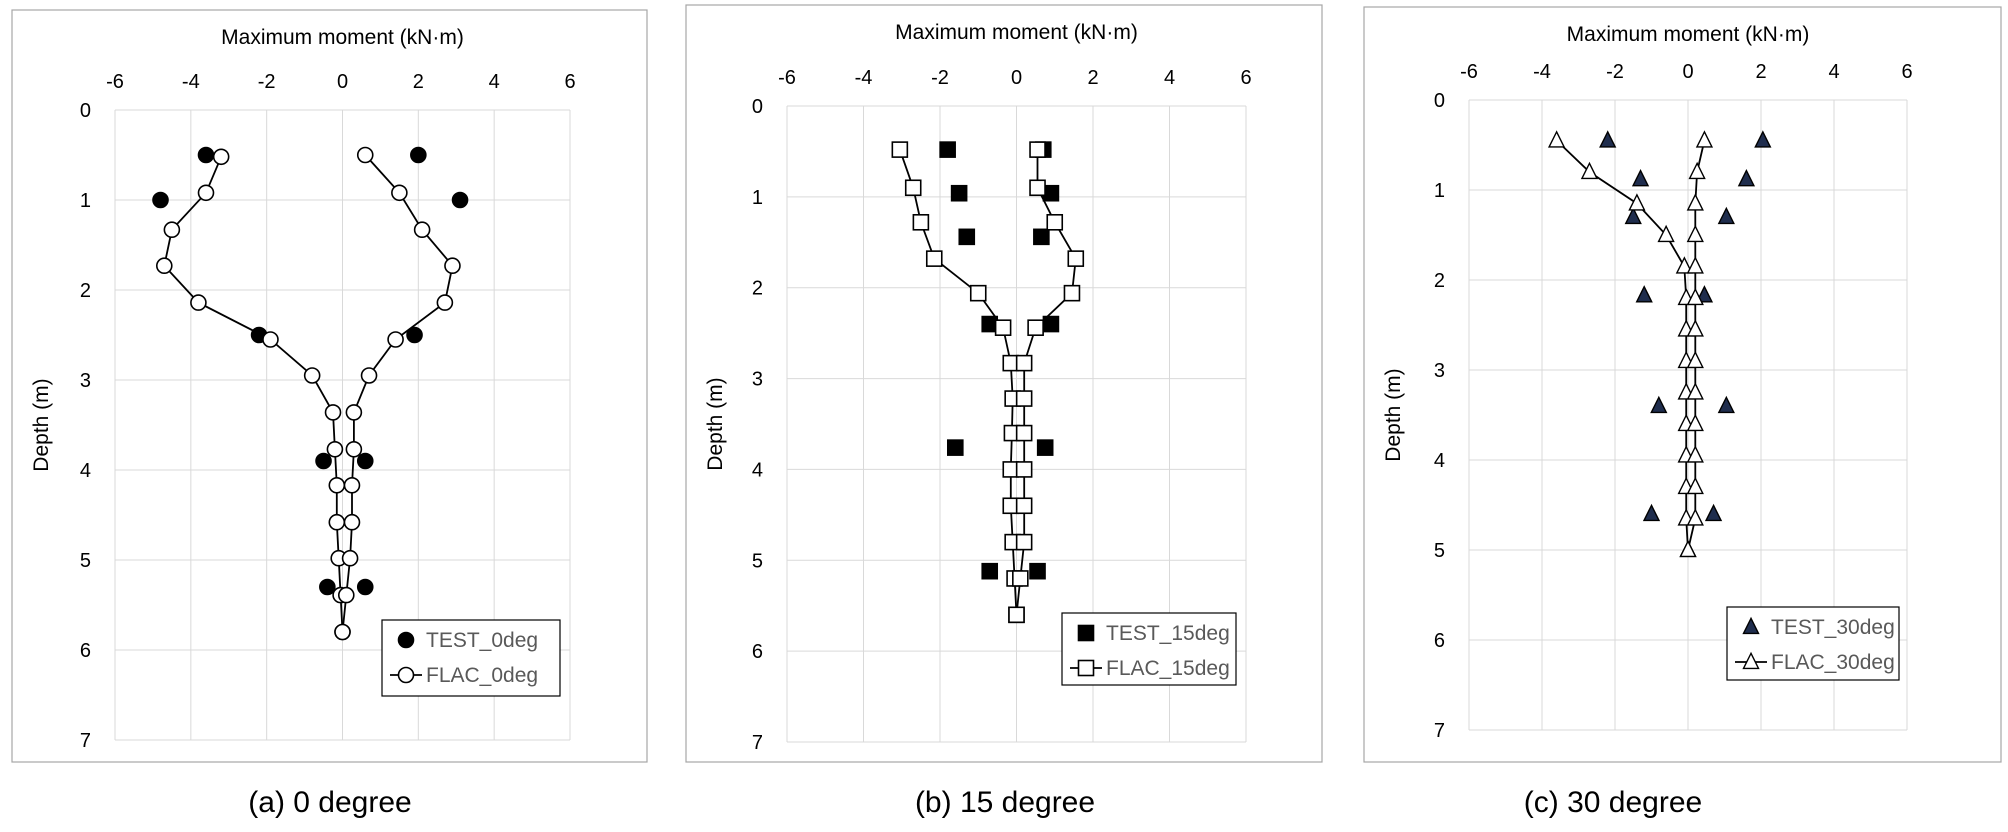 This screenshot has width=2008, height=832. What do you see at coordinates (191, 82) in the screenshot?
I see `x-tick-label: -4` at bounding box center [191, 82].